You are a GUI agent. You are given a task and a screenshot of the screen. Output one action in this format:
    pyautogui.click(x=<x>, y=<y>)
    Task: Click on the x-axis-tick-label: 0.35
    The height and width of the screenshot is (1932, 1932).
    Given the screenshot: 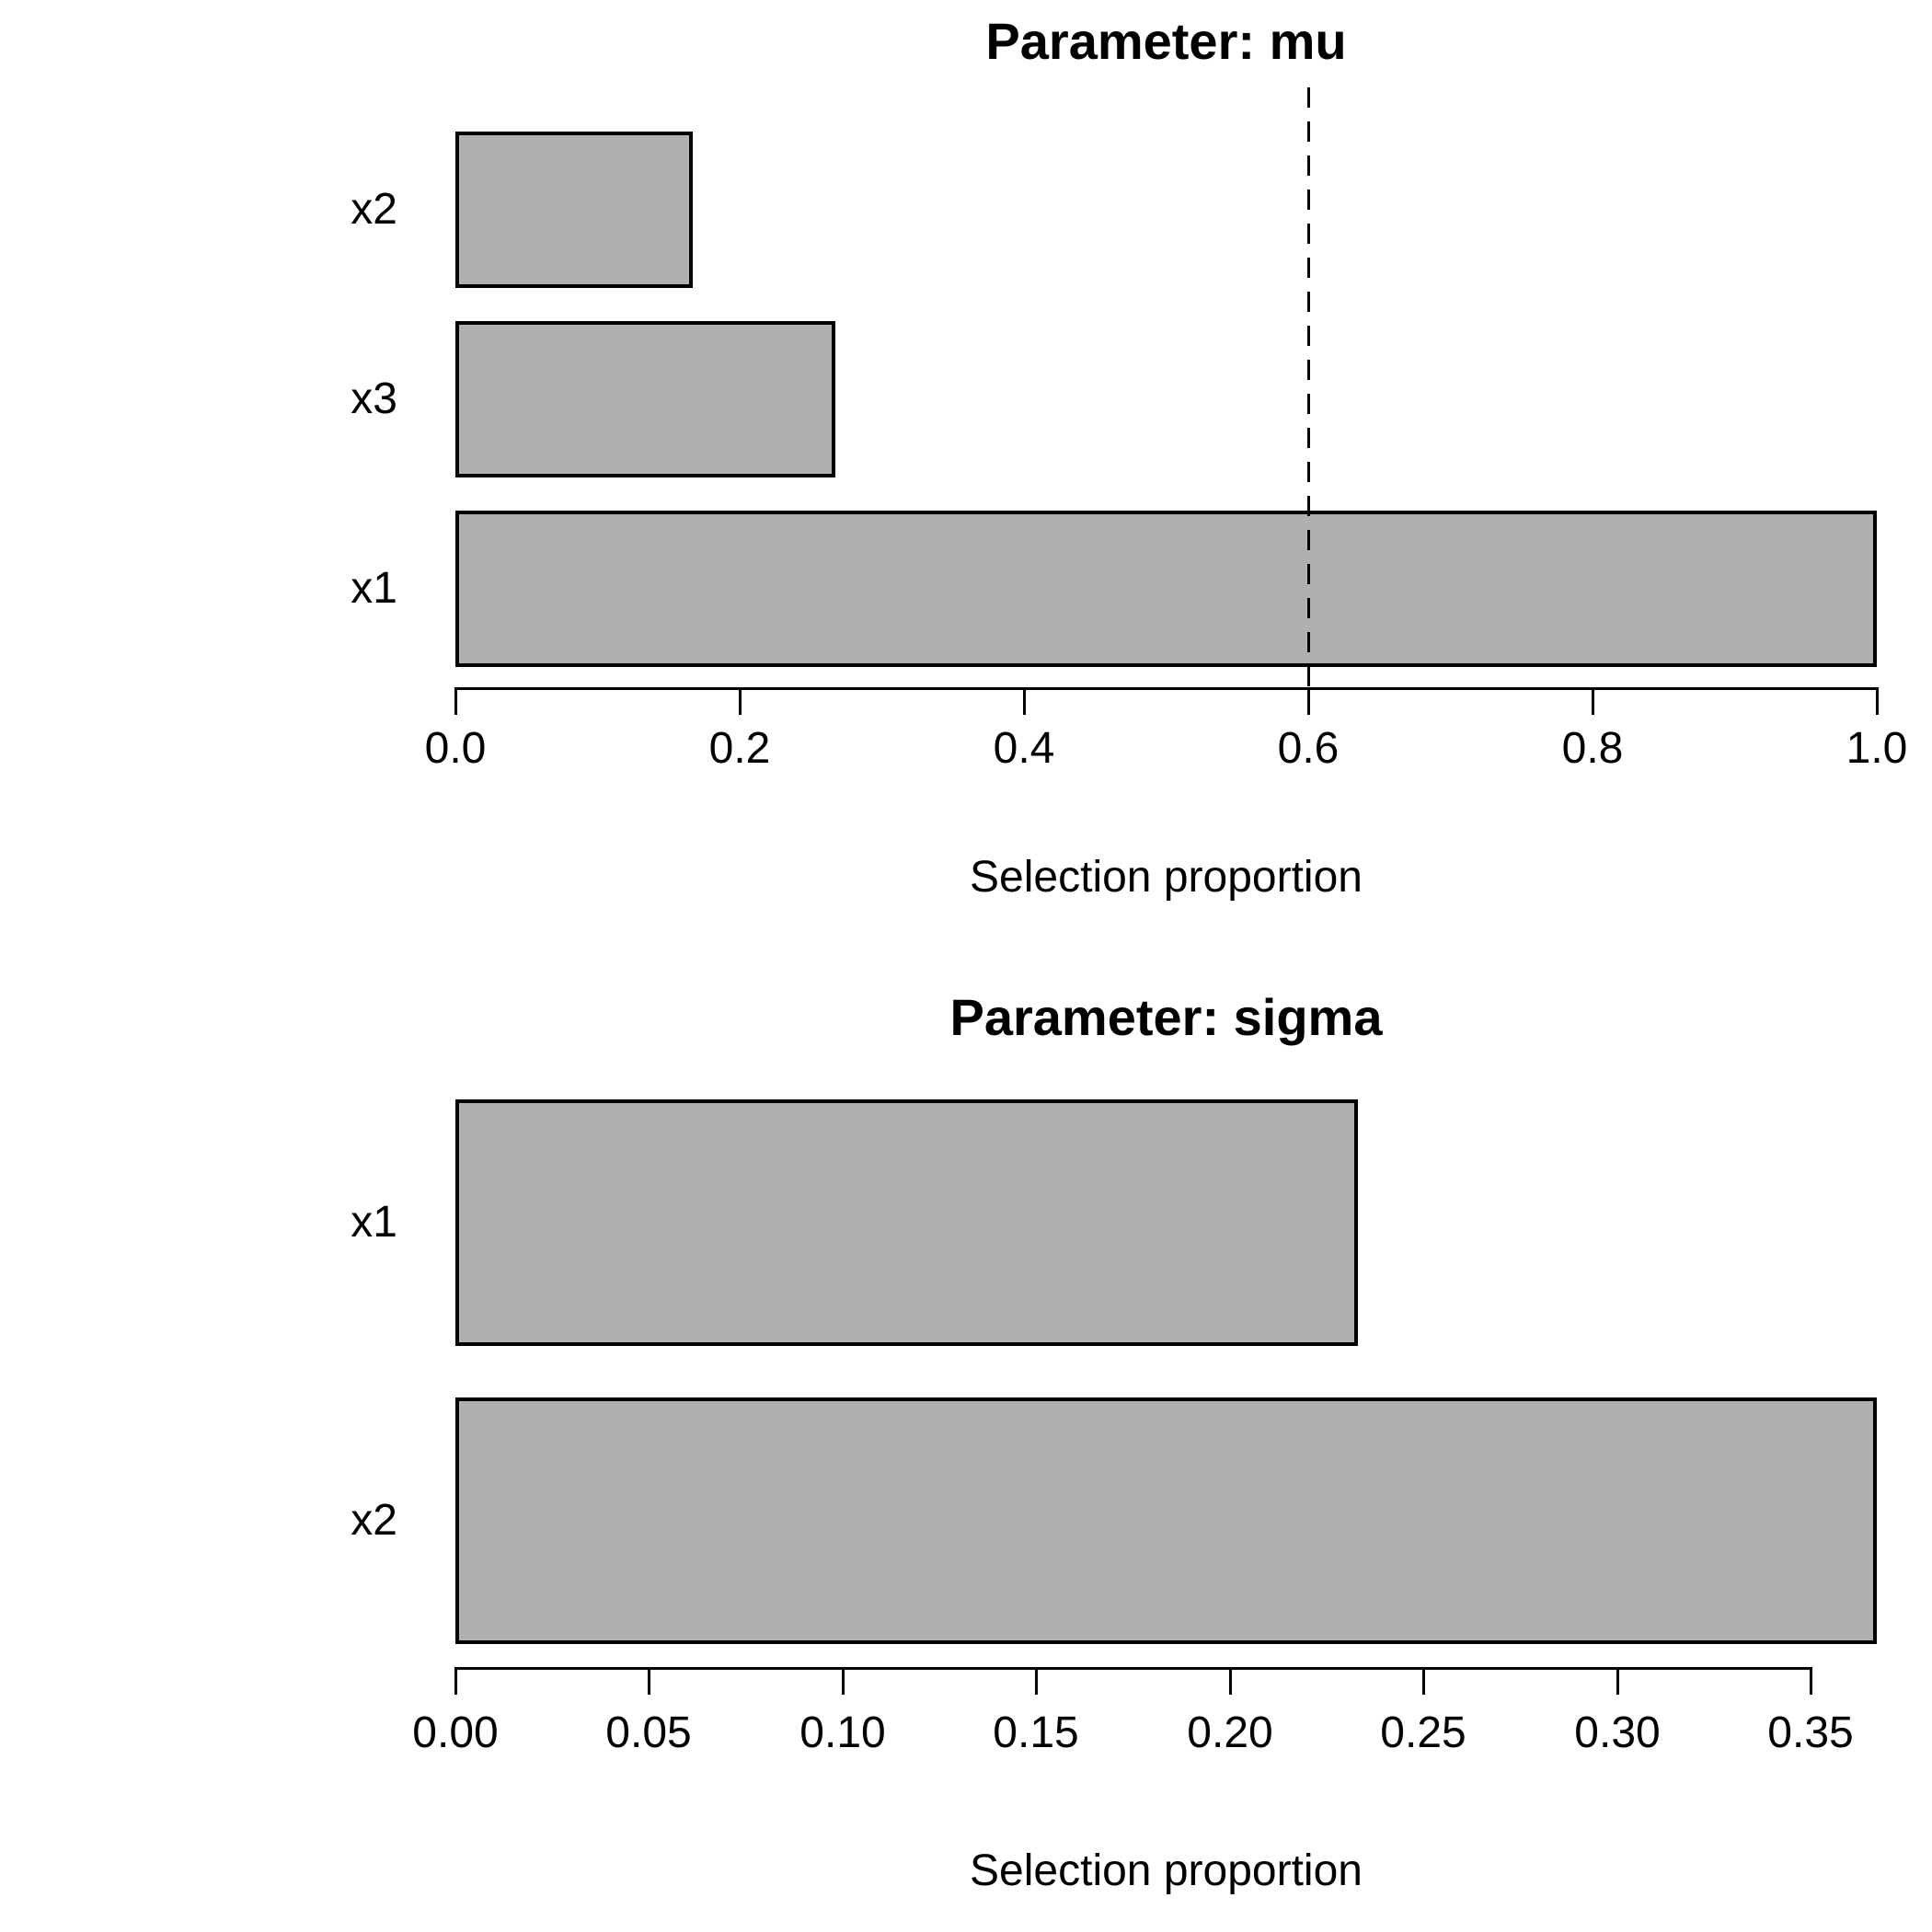 What is the action you would take?
    pyautogui.click(x=1810, y=1732)
    